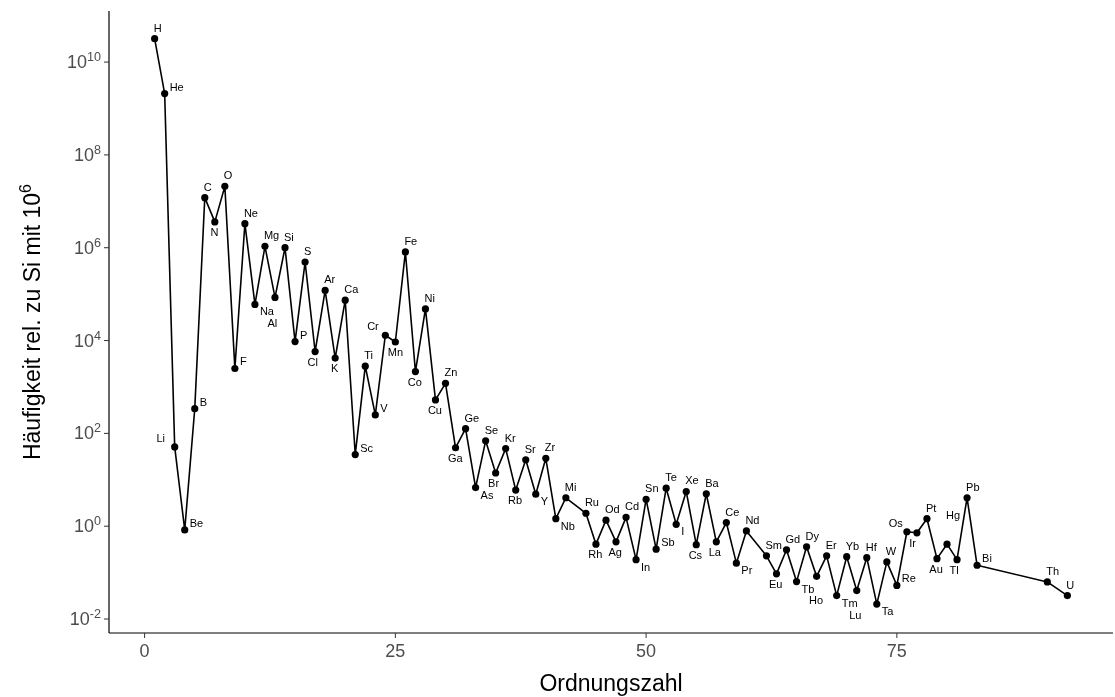  Describe the element at coordinates (487, 494) in the screenshot. I see `annotation: As` at that location.